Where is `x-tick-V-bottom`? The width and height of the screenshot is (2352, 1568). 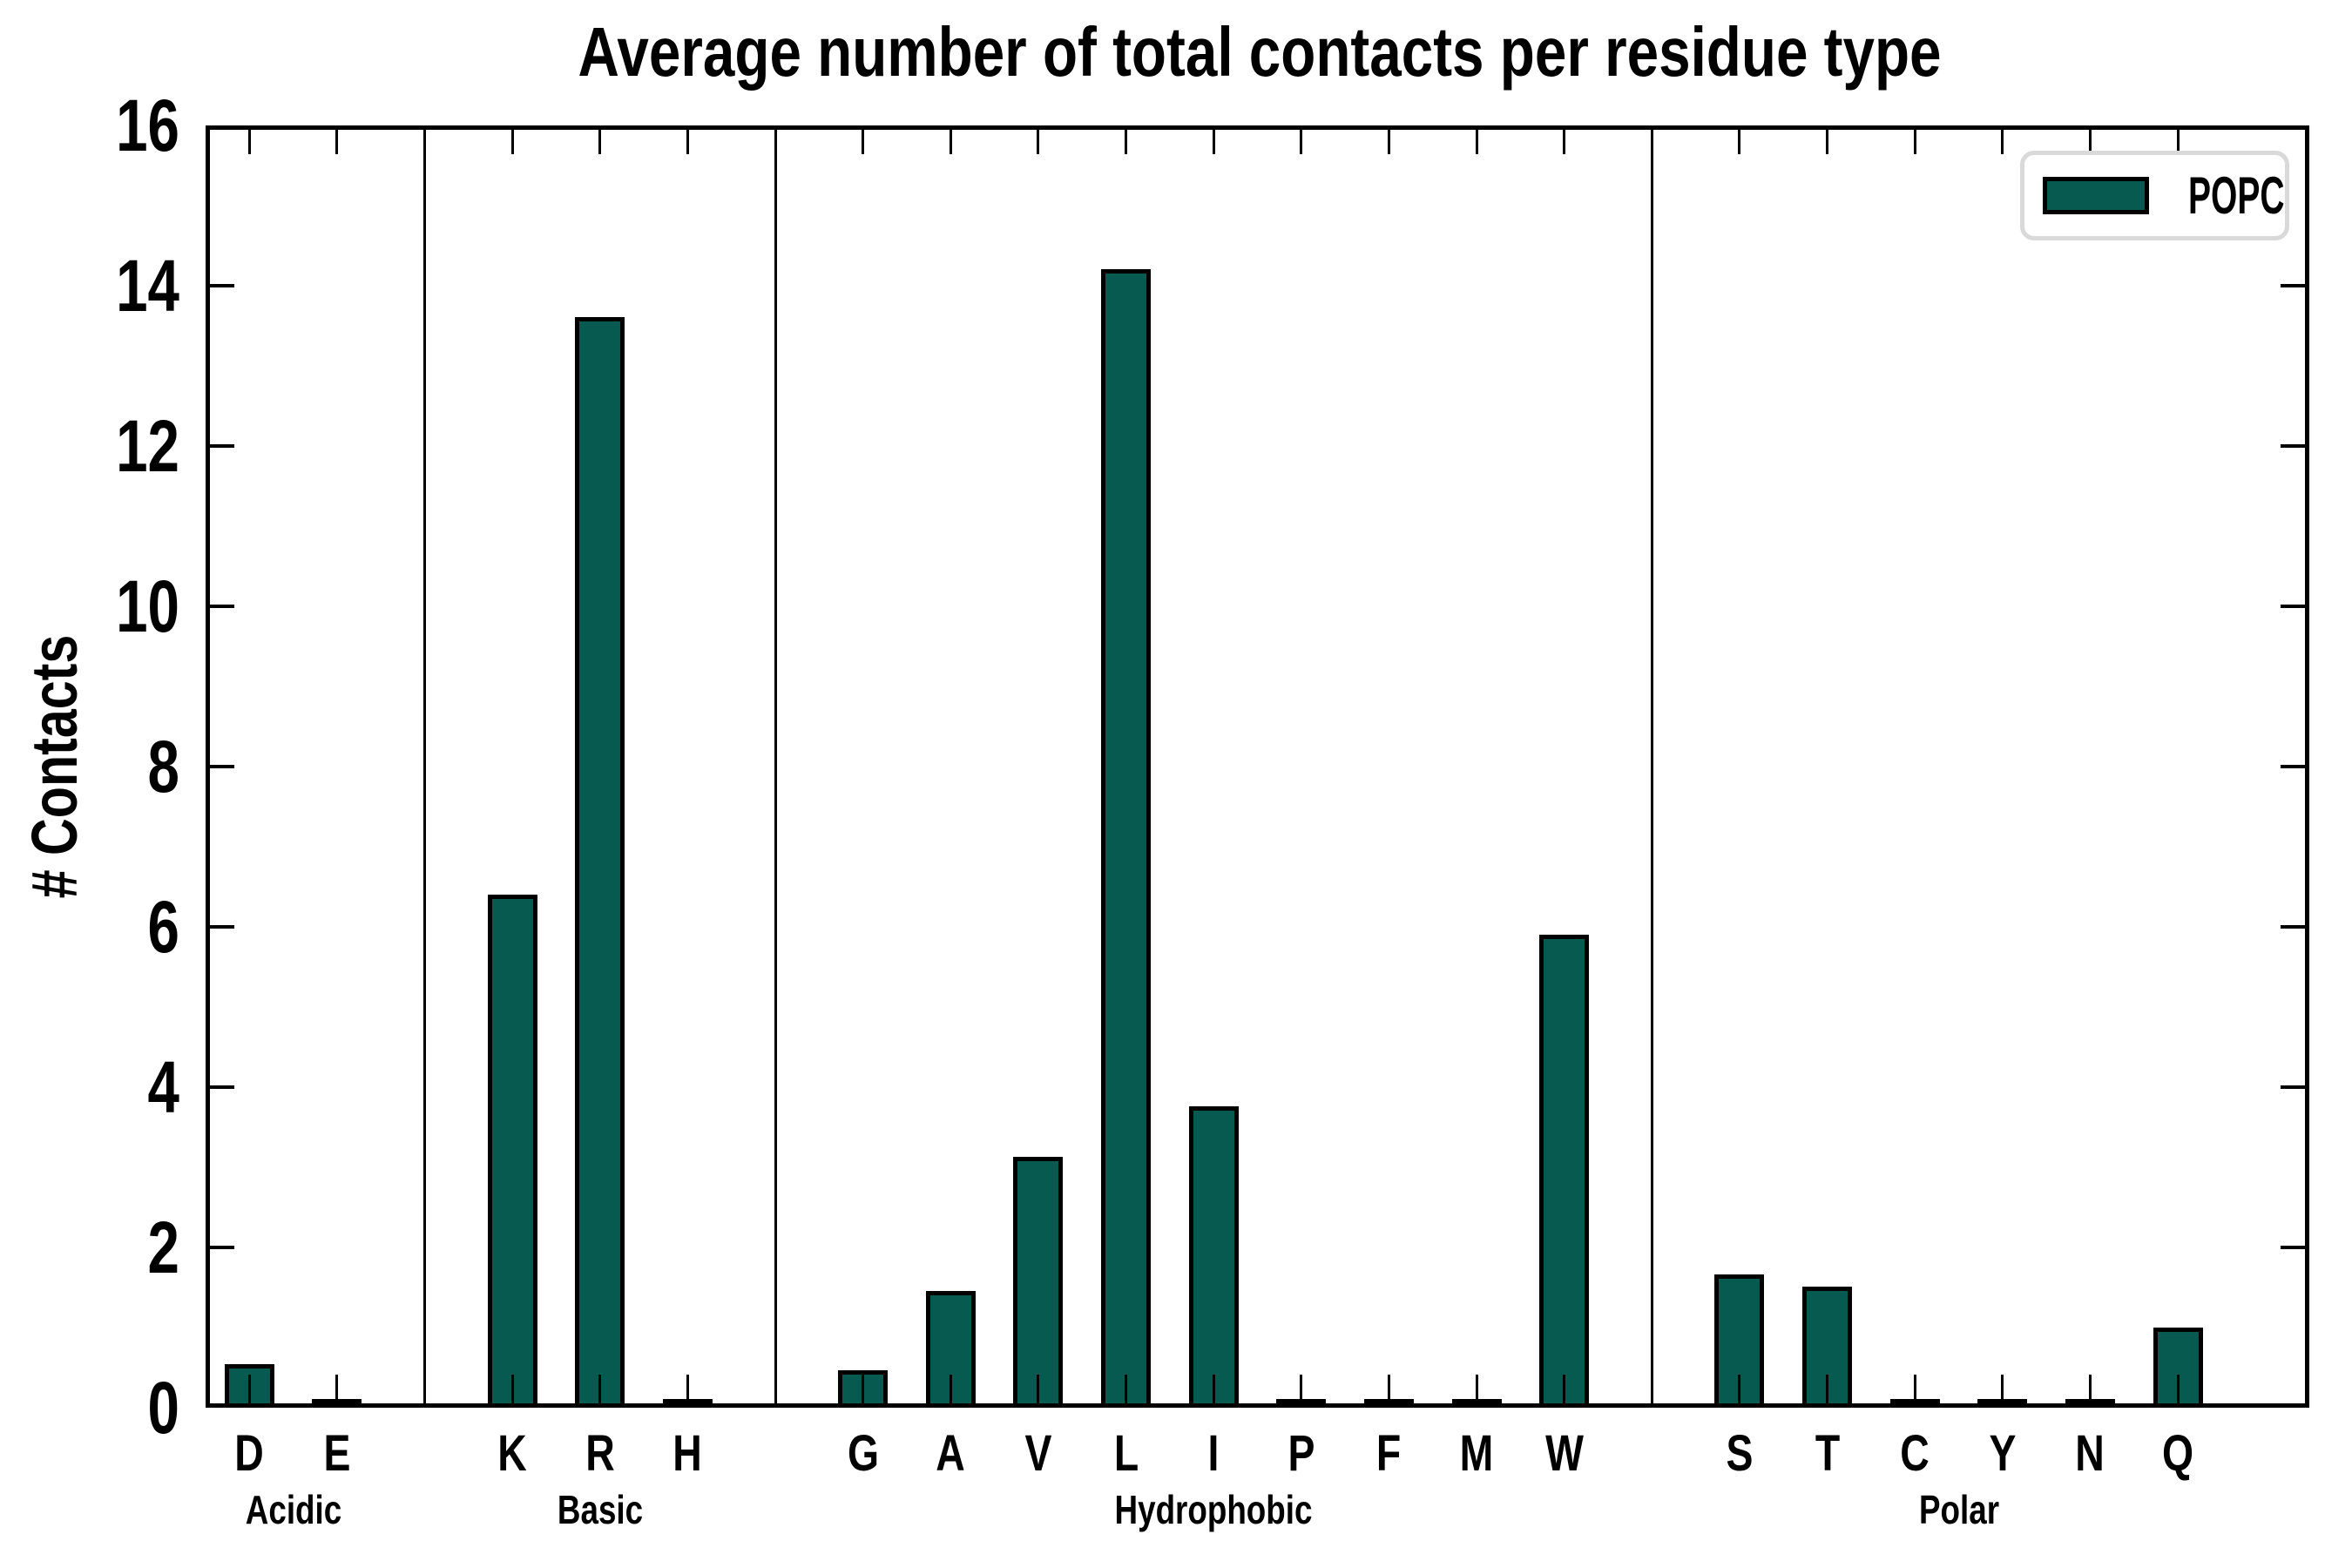 x-tick-V-bottom is located at coordinates (1038, 1391).